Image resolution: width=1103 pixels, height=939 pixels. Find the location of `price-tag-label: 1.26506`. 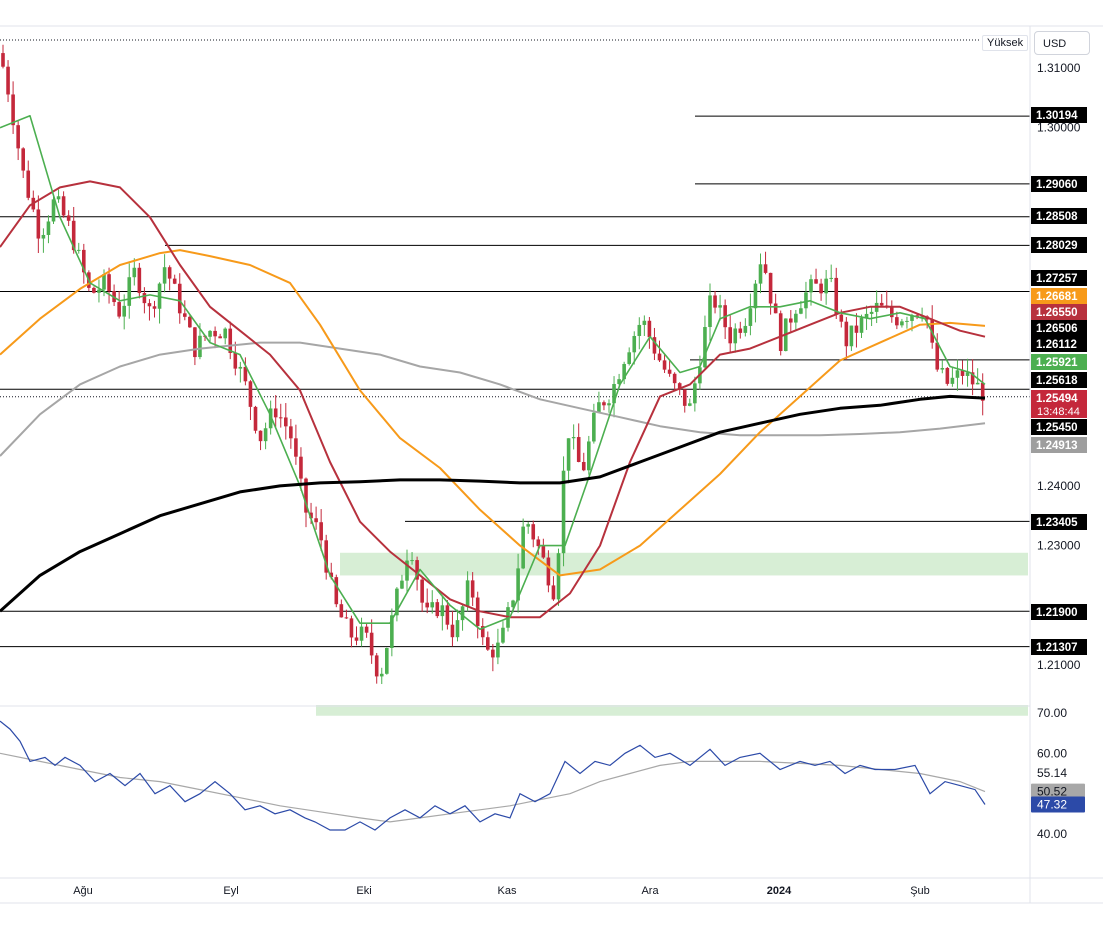

price-tag-label: 1.26506 is located at coordinates (1057, 329).